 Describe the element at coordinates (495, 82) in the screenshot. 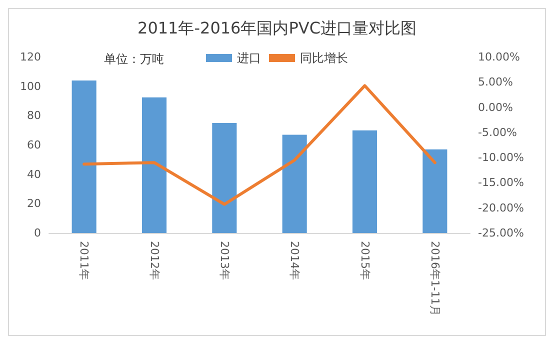

I see `y2-tick-label: 5.00%` at that location.